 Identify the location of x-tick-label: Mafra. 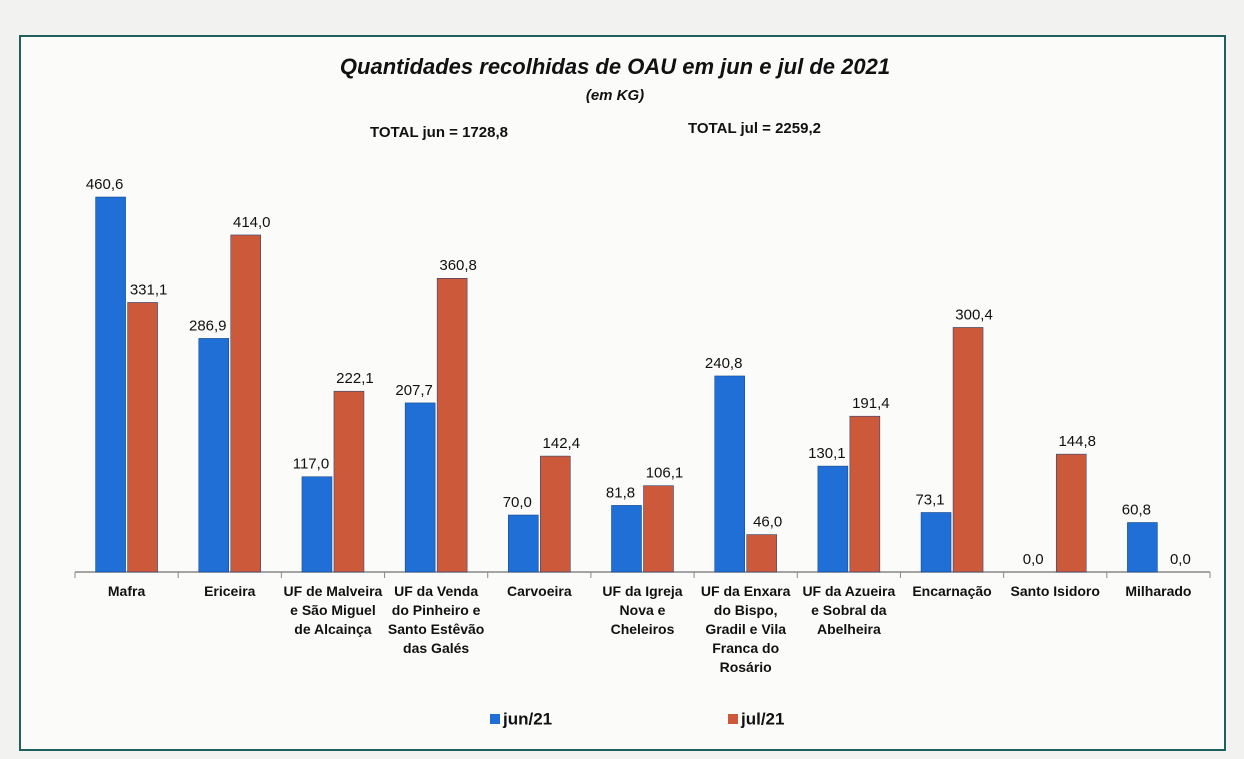
(126, 591).